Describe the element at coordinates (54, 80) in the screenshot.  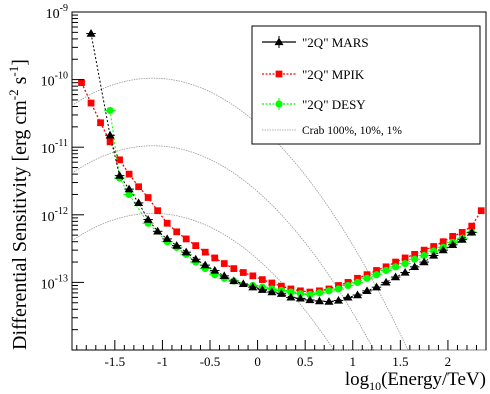
I see `y-tick-label: 10-10` at that location.